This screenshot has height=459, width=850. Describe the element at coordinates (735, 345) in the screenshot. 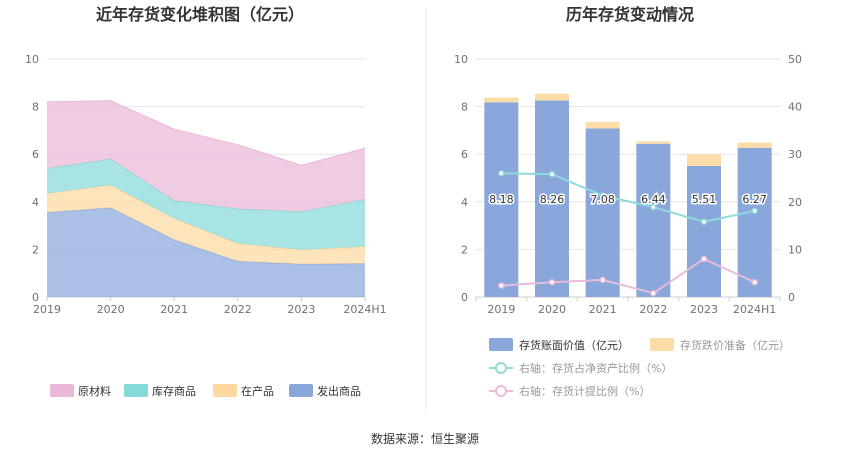

I see `legend-label: 存货跌价准备（亿元）` at that location.